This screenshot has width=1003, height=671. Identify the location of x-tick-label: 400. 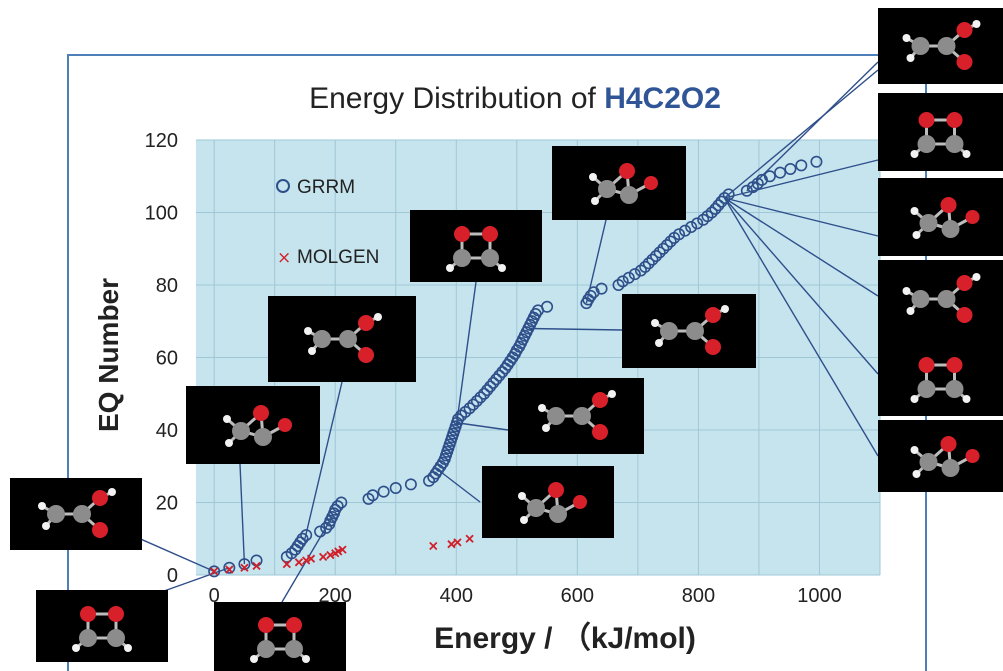
(456, 596).